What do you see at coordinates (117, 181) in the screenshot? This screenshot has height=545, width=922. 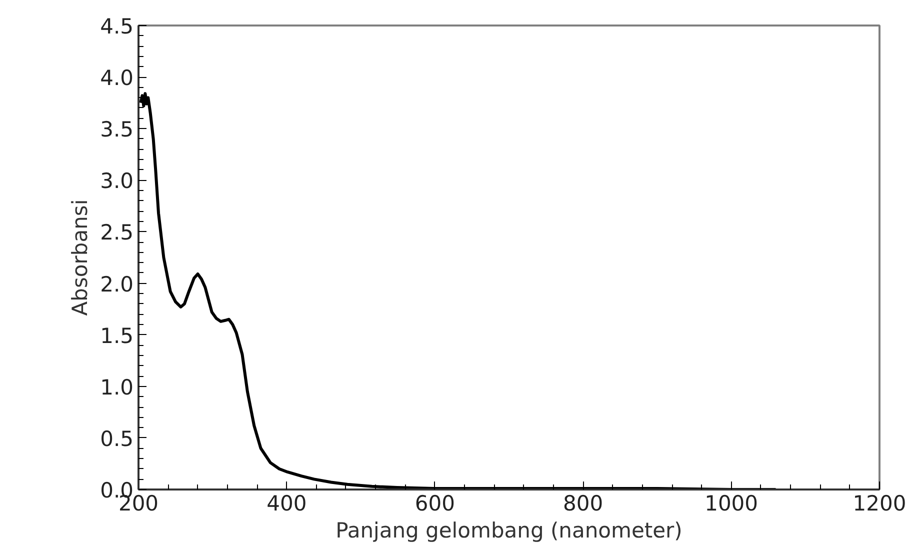 I see `y-tick-label: 3.0` at bounding box center [117, 181].